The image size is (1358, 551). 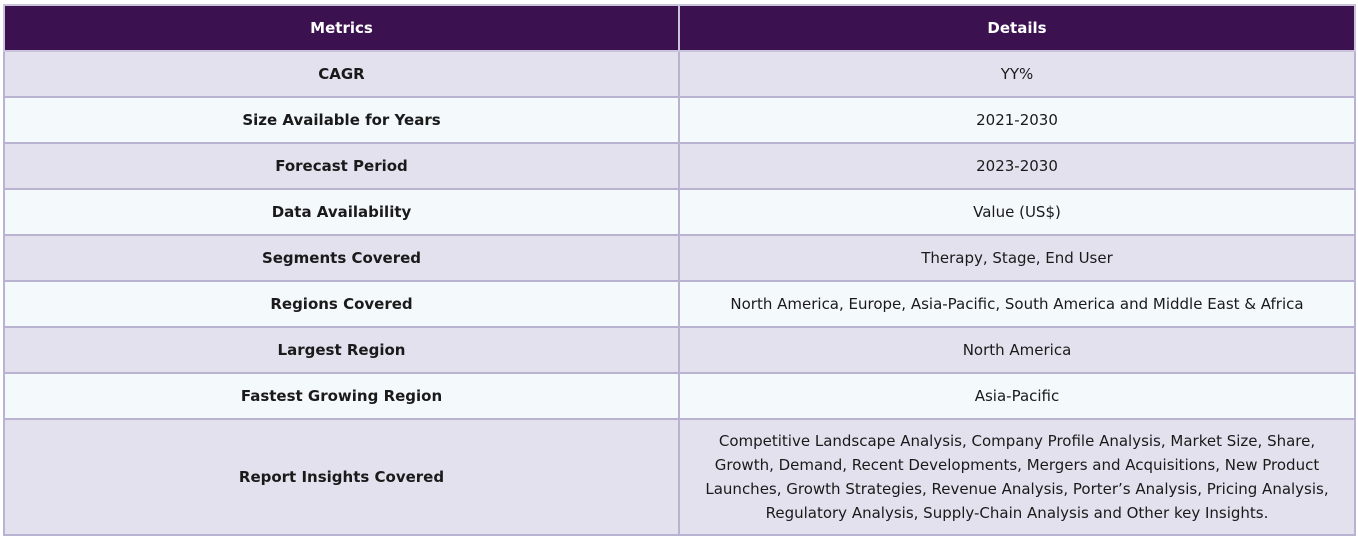 What do you see at coordinates (341, 396) in the screenshot?
I see `metric-cell: Fastest Growing Region` at bounding box center [341, 396].